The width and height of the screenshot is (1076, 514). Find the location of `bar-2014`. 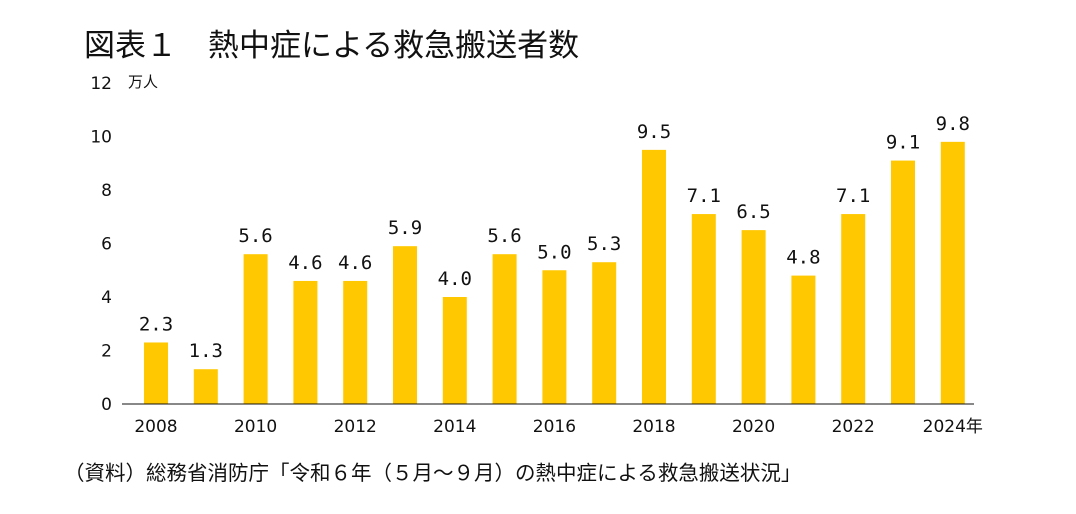

bar-2014 is located at coordinates (454, 350).